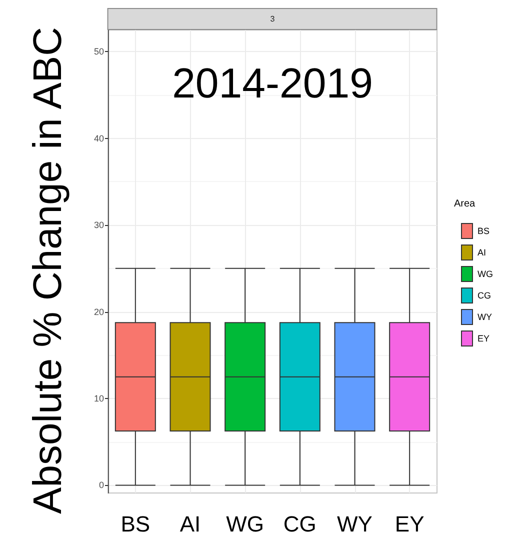 This screenshot has width=510, height=539. I want to click on y-tick-label: 20, so click(99, 311).